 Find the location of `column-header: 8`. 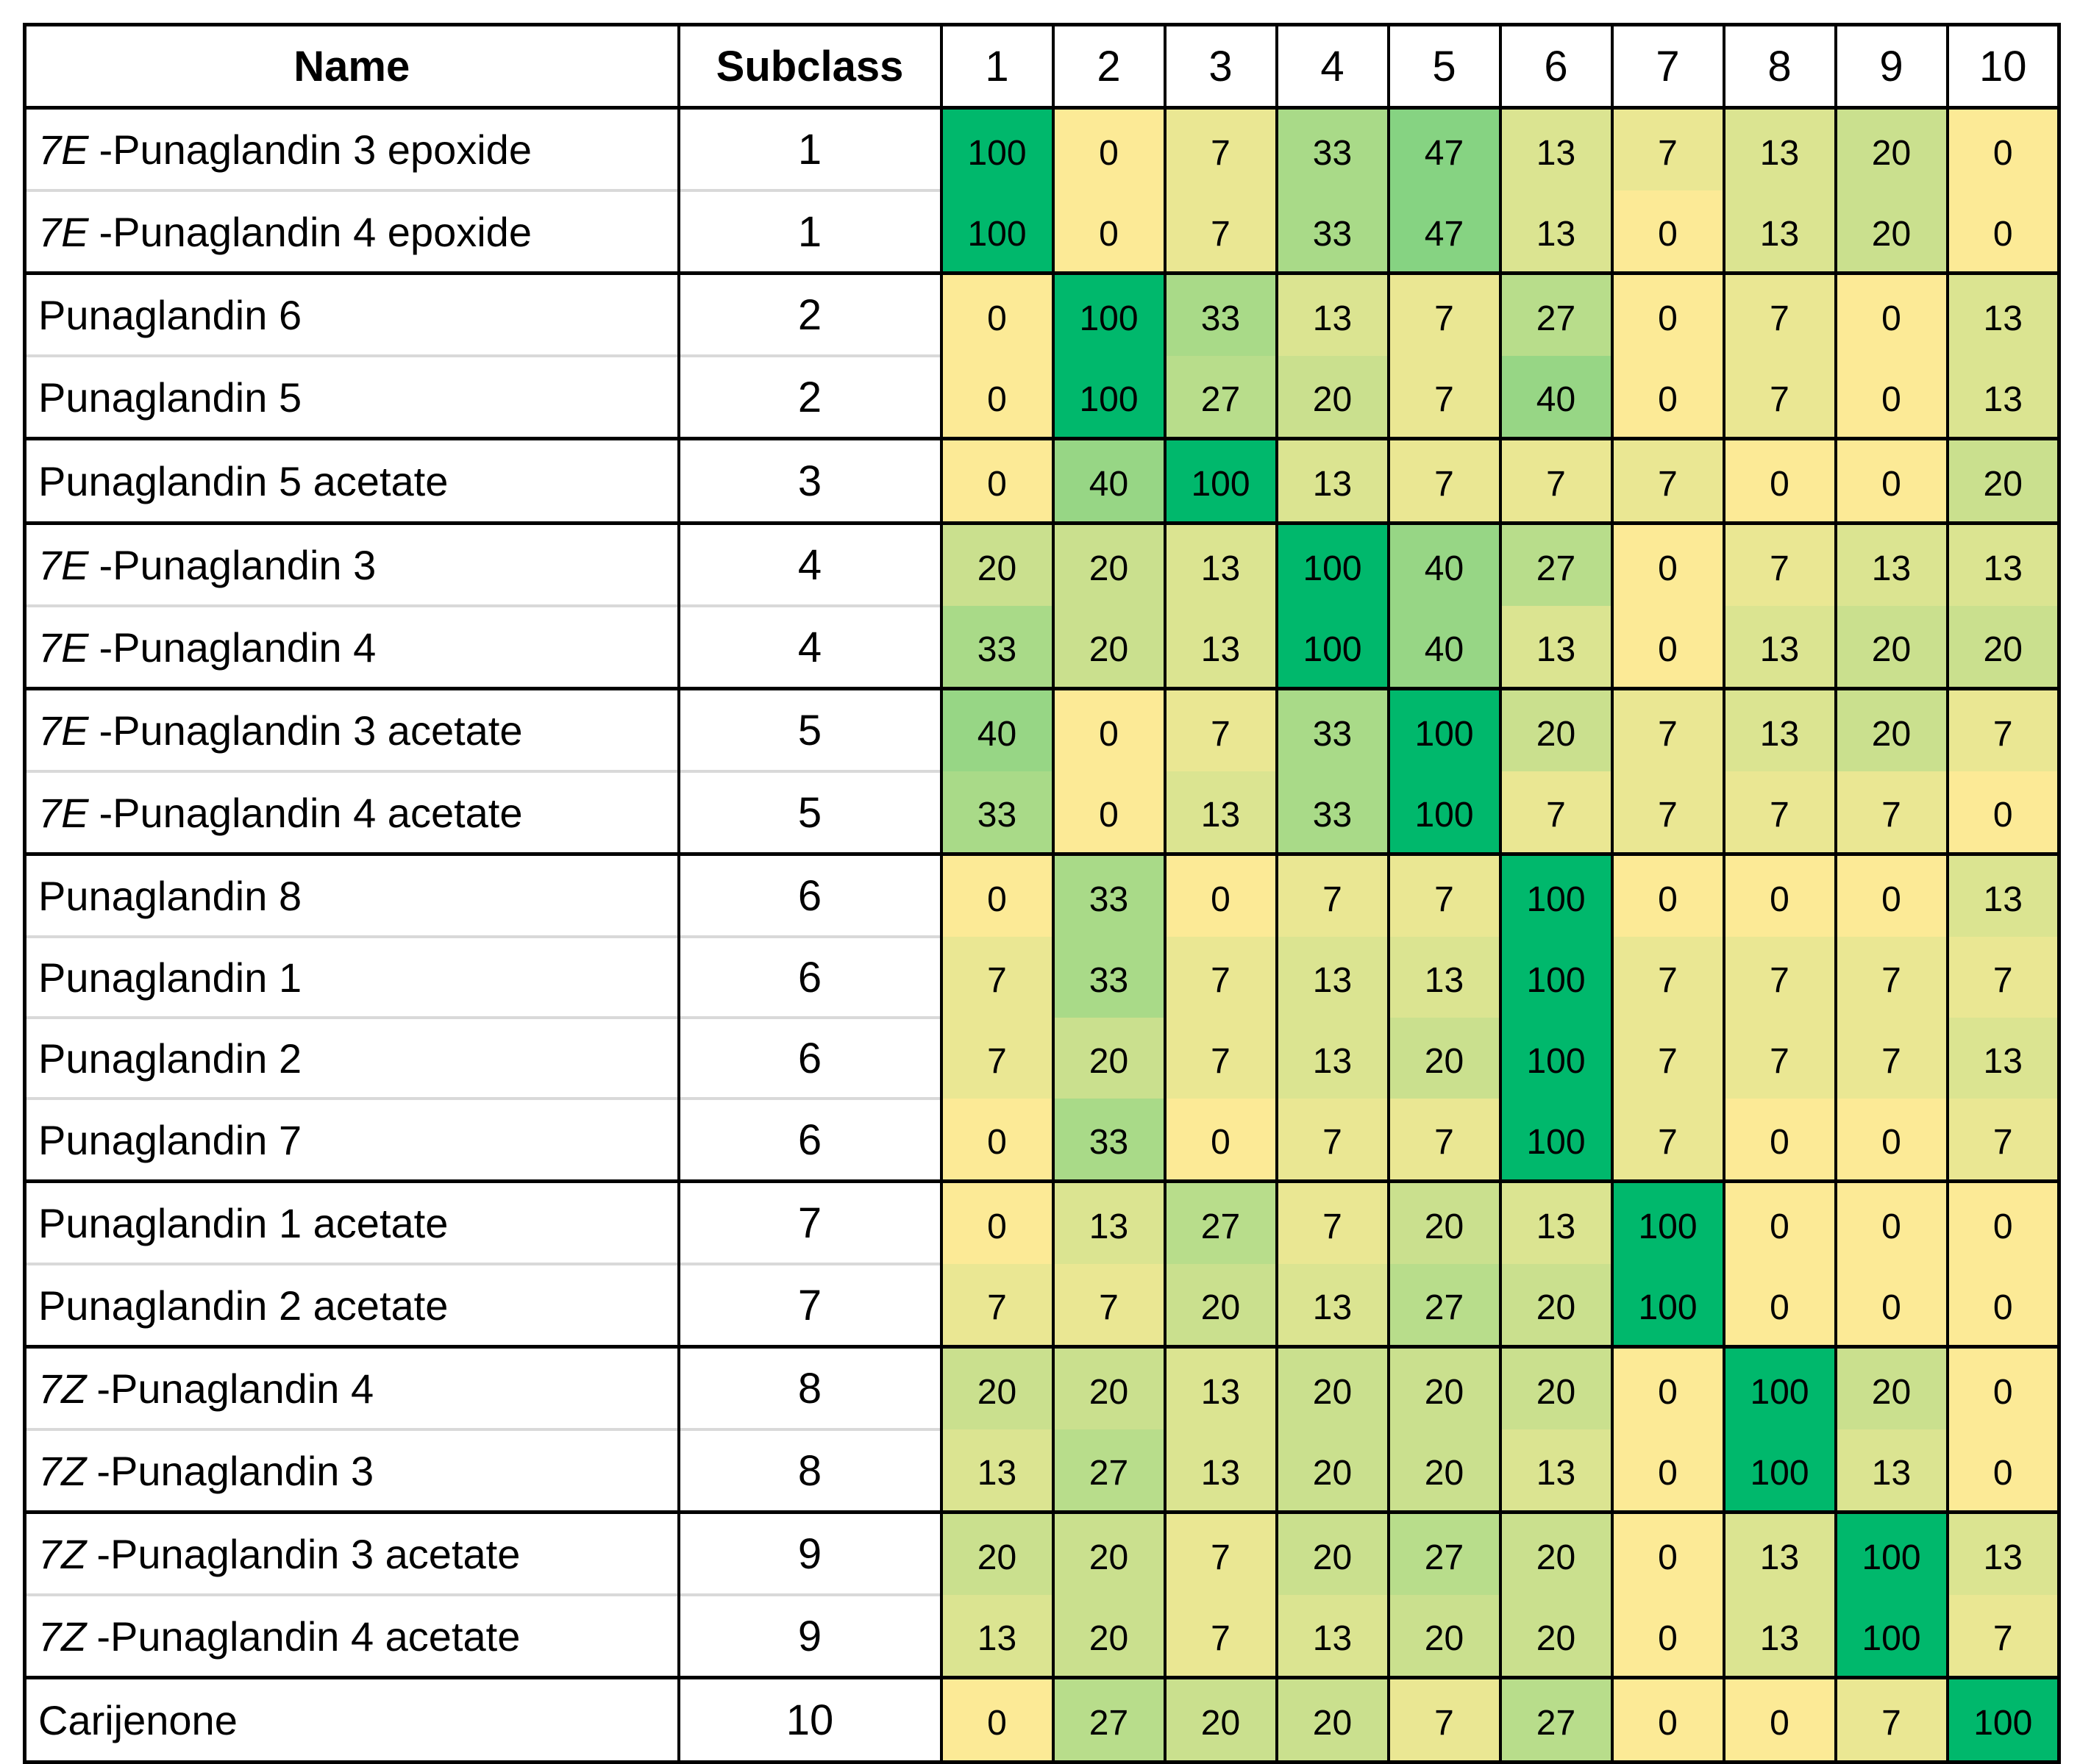

column-header: 8 is located at coordinates (1779, 67).